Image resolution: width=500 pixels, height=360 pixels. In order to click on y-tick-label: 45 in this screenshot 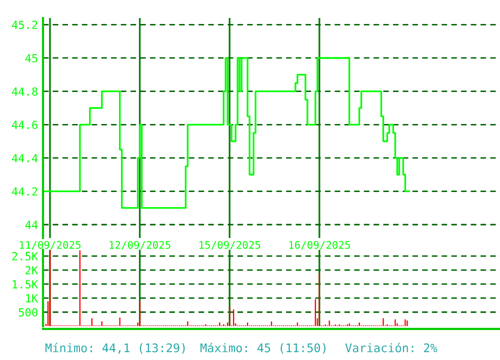, I will do `click(31, 58)`.